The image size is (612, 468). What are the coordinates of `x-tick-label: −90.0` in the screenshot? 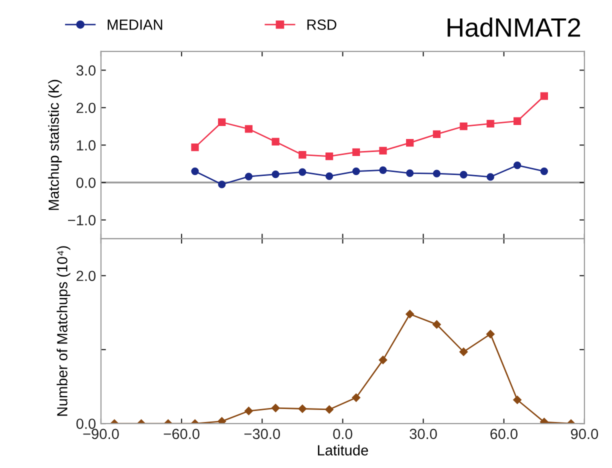 It's located at (101, 434).